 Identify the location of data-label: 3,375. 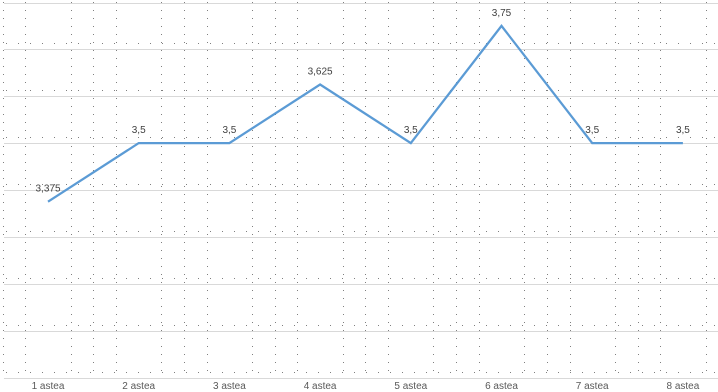
(47, 189).